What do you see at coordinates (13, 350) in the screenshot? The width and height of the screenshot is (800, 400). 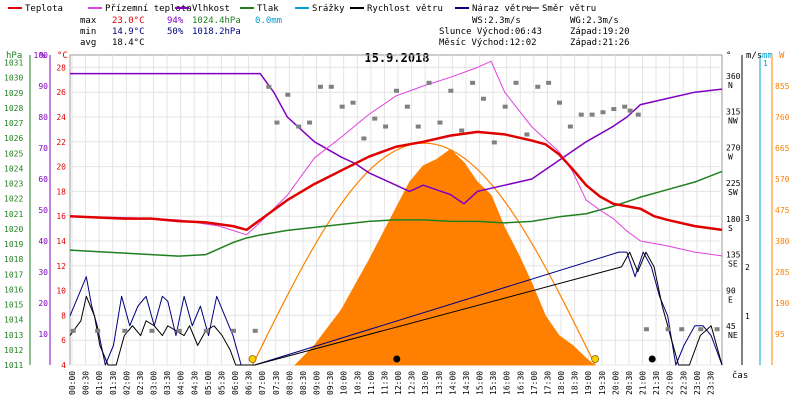 I see `hpa-tick-label: 1012` at bounding box center [13, 350].